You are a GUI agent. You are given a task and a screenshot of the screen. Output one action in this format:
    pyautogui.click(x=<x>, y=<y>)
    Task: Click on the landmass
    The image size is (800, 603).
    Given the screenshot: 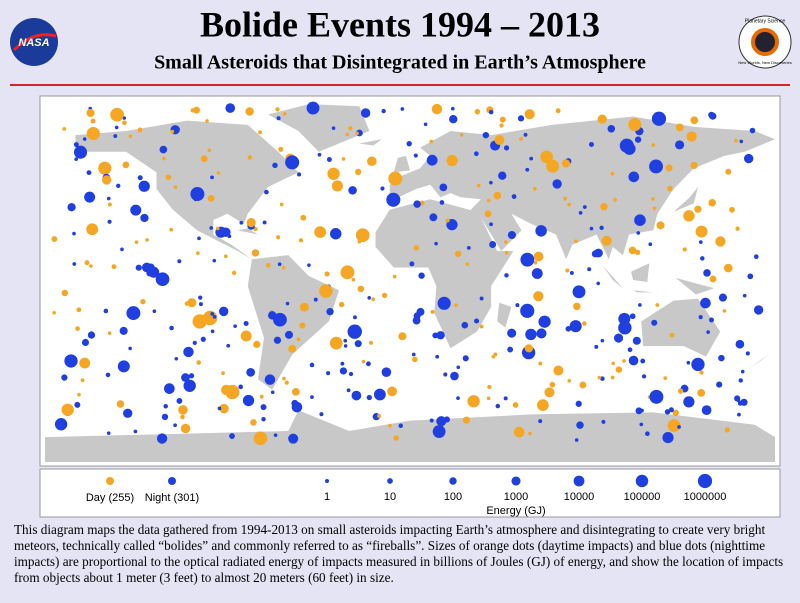 What is the action you would take?
    pyautogui.click(x=759, y=360)
    